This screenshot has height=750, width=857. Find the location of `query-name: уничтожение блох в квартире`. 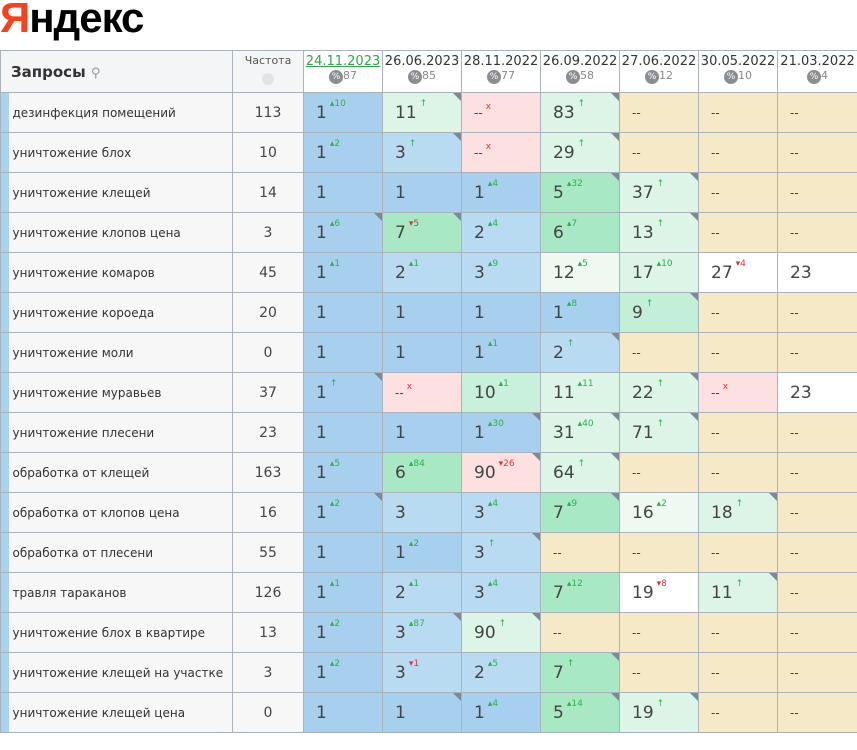

query-name: уничтожение блох в квартире is located at coordinates (121, 632).